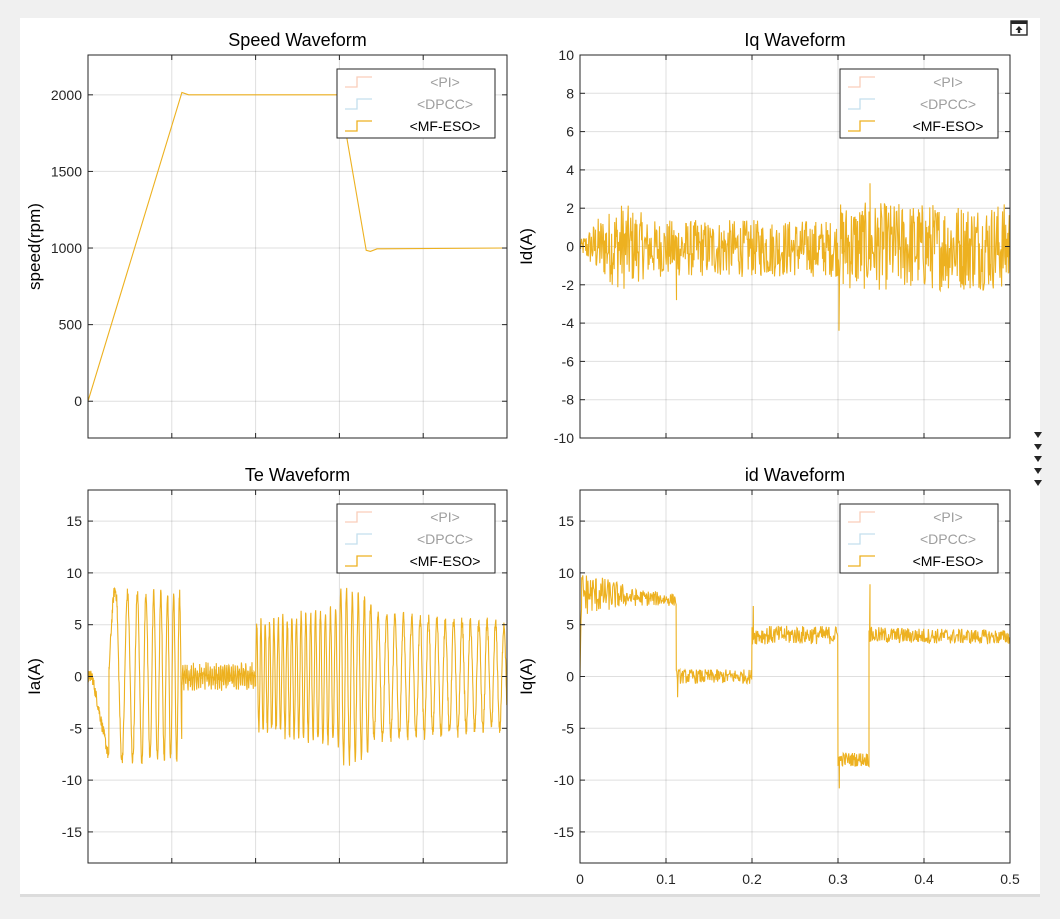 This screenshot has width=1060, height=919. I want to click on y-axis-label: Id(A), so click(526, 246).